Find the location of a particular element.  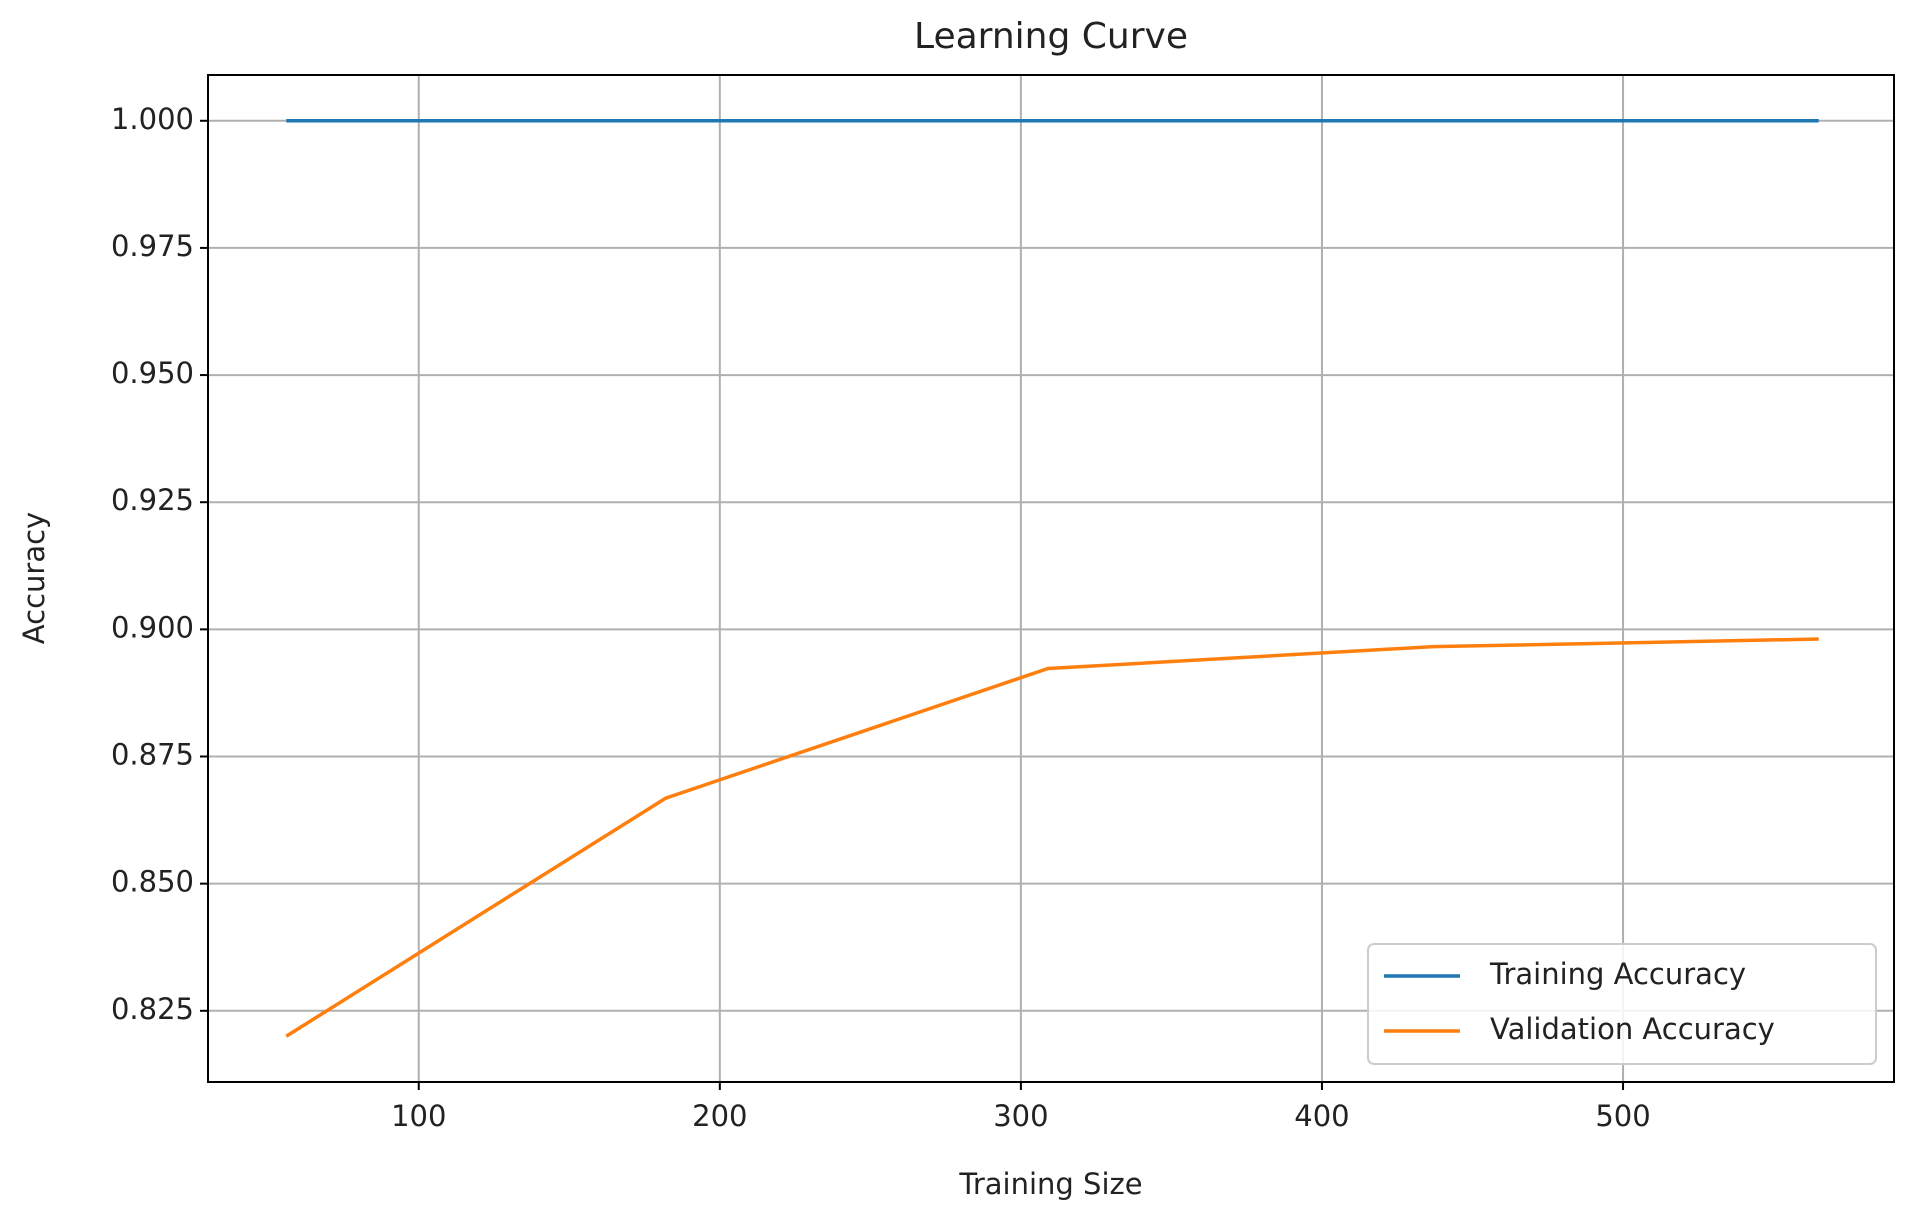

x-tick-label: 500 is located at coordinates (1622, 1116).